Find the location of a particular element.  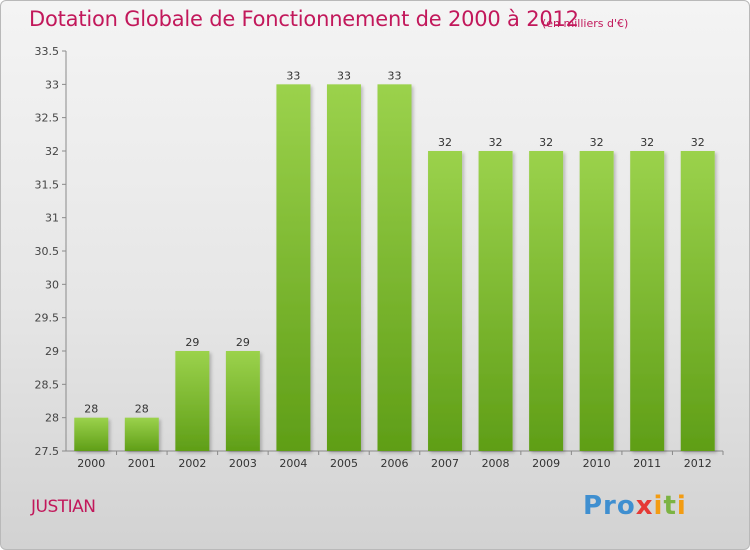

y-tick-label: 33.5 is located at coordinates (47, 51).